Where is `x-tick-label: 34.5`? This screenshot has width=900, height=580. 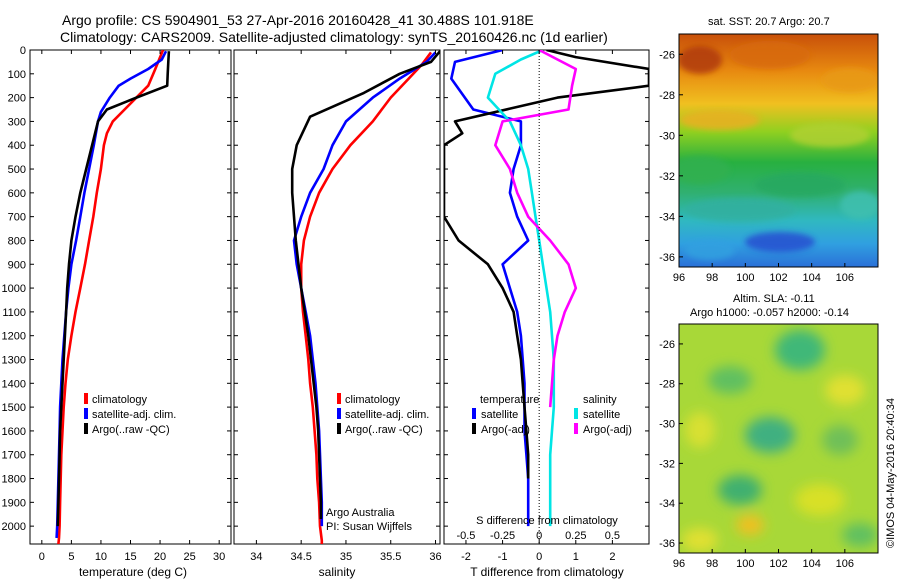
x-tick-label: 34.5 is located at coordinates (300, 557).